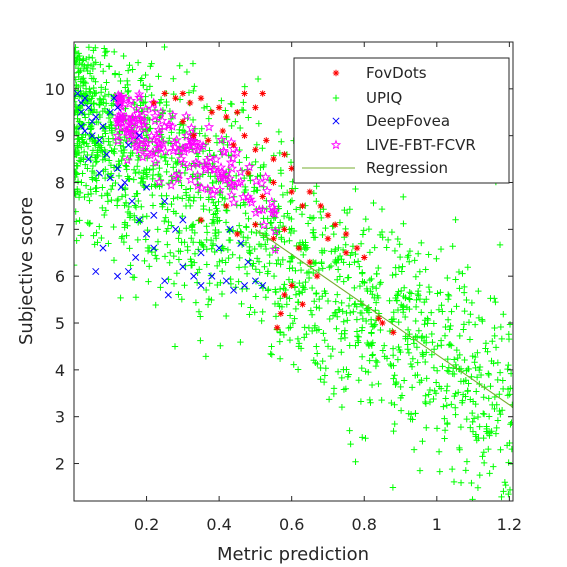  What do you see at coordinates (391, 121) in the screenshot?
I see `legend-item-deepfovea: DeepFovea` at bounding box center [391, 121].